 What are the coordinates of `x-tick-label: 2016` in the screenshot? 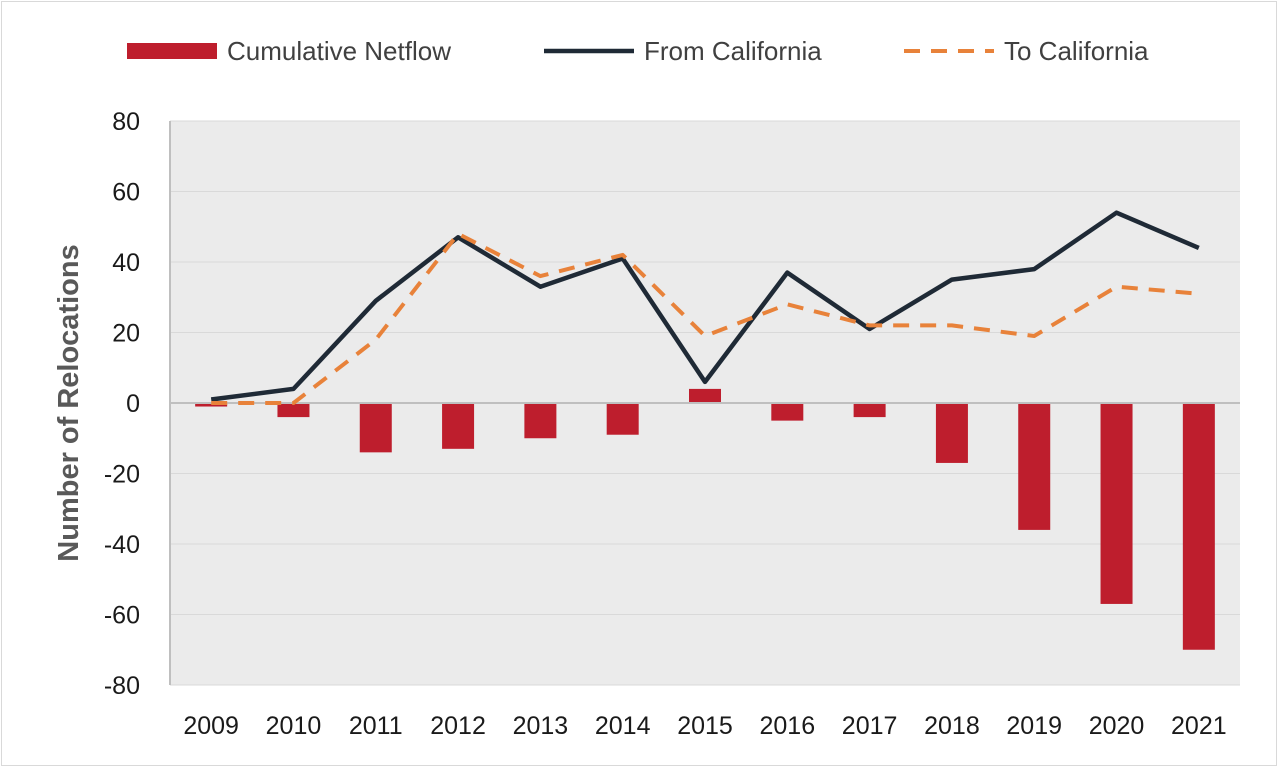 It's located at (787, 726).